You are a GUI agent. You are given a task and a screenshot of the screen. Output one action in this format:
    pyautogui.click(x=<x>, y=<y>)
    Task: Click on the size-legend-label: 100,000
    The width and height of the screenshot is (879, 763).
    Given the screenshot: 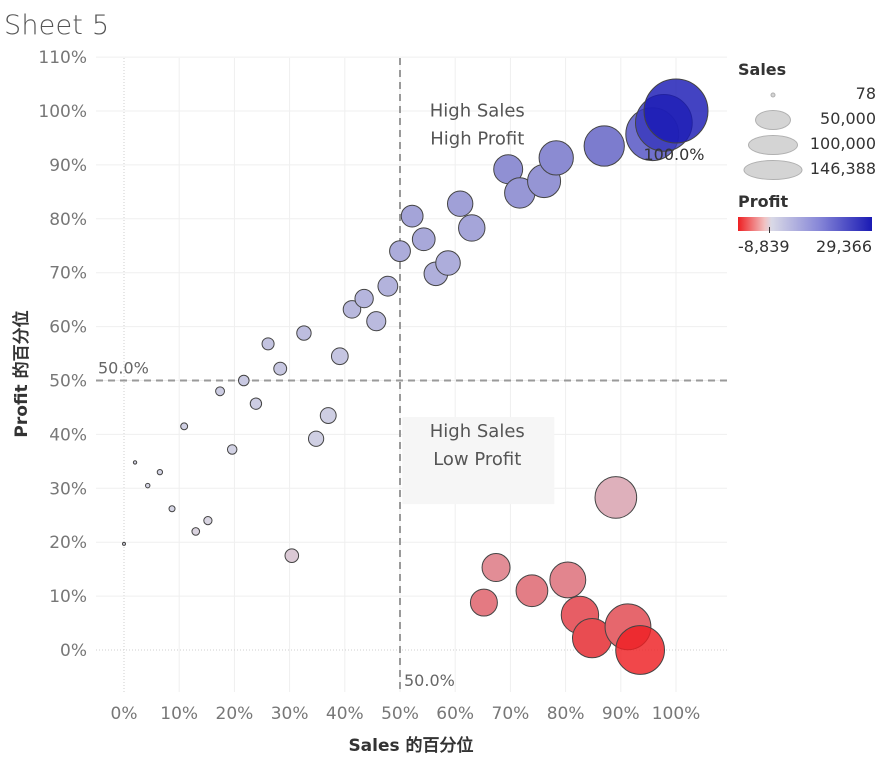 What is the action you would take?
    pyautogui.click(x=842, y=143)
    